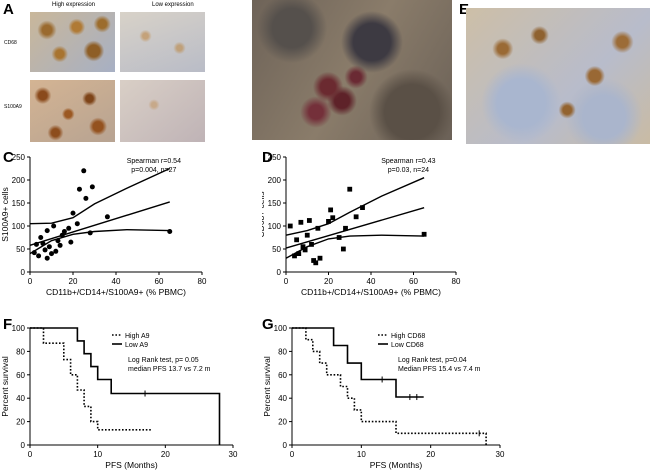 Image resolution: width=650 pixels, height=474 pixels. I want to click on col-header-high: High expression, so click(74, 5).